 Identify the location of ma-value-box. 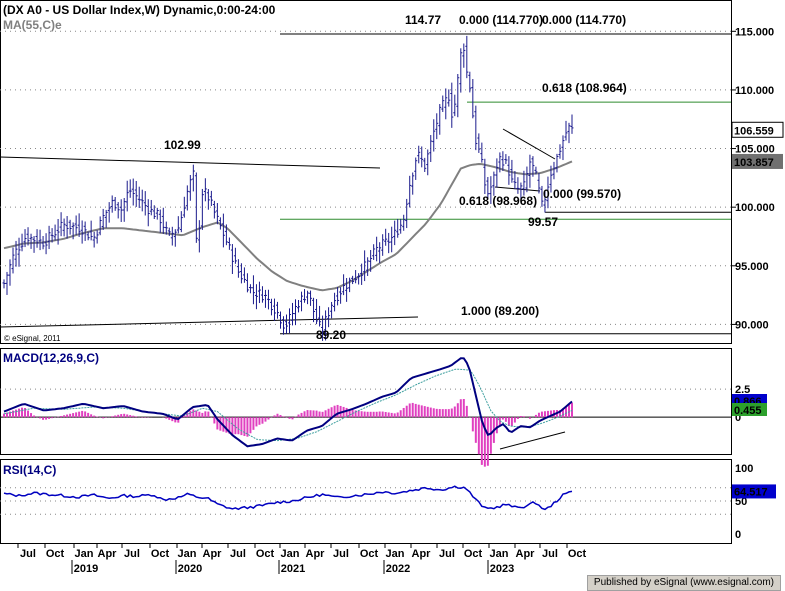
(757, 161).